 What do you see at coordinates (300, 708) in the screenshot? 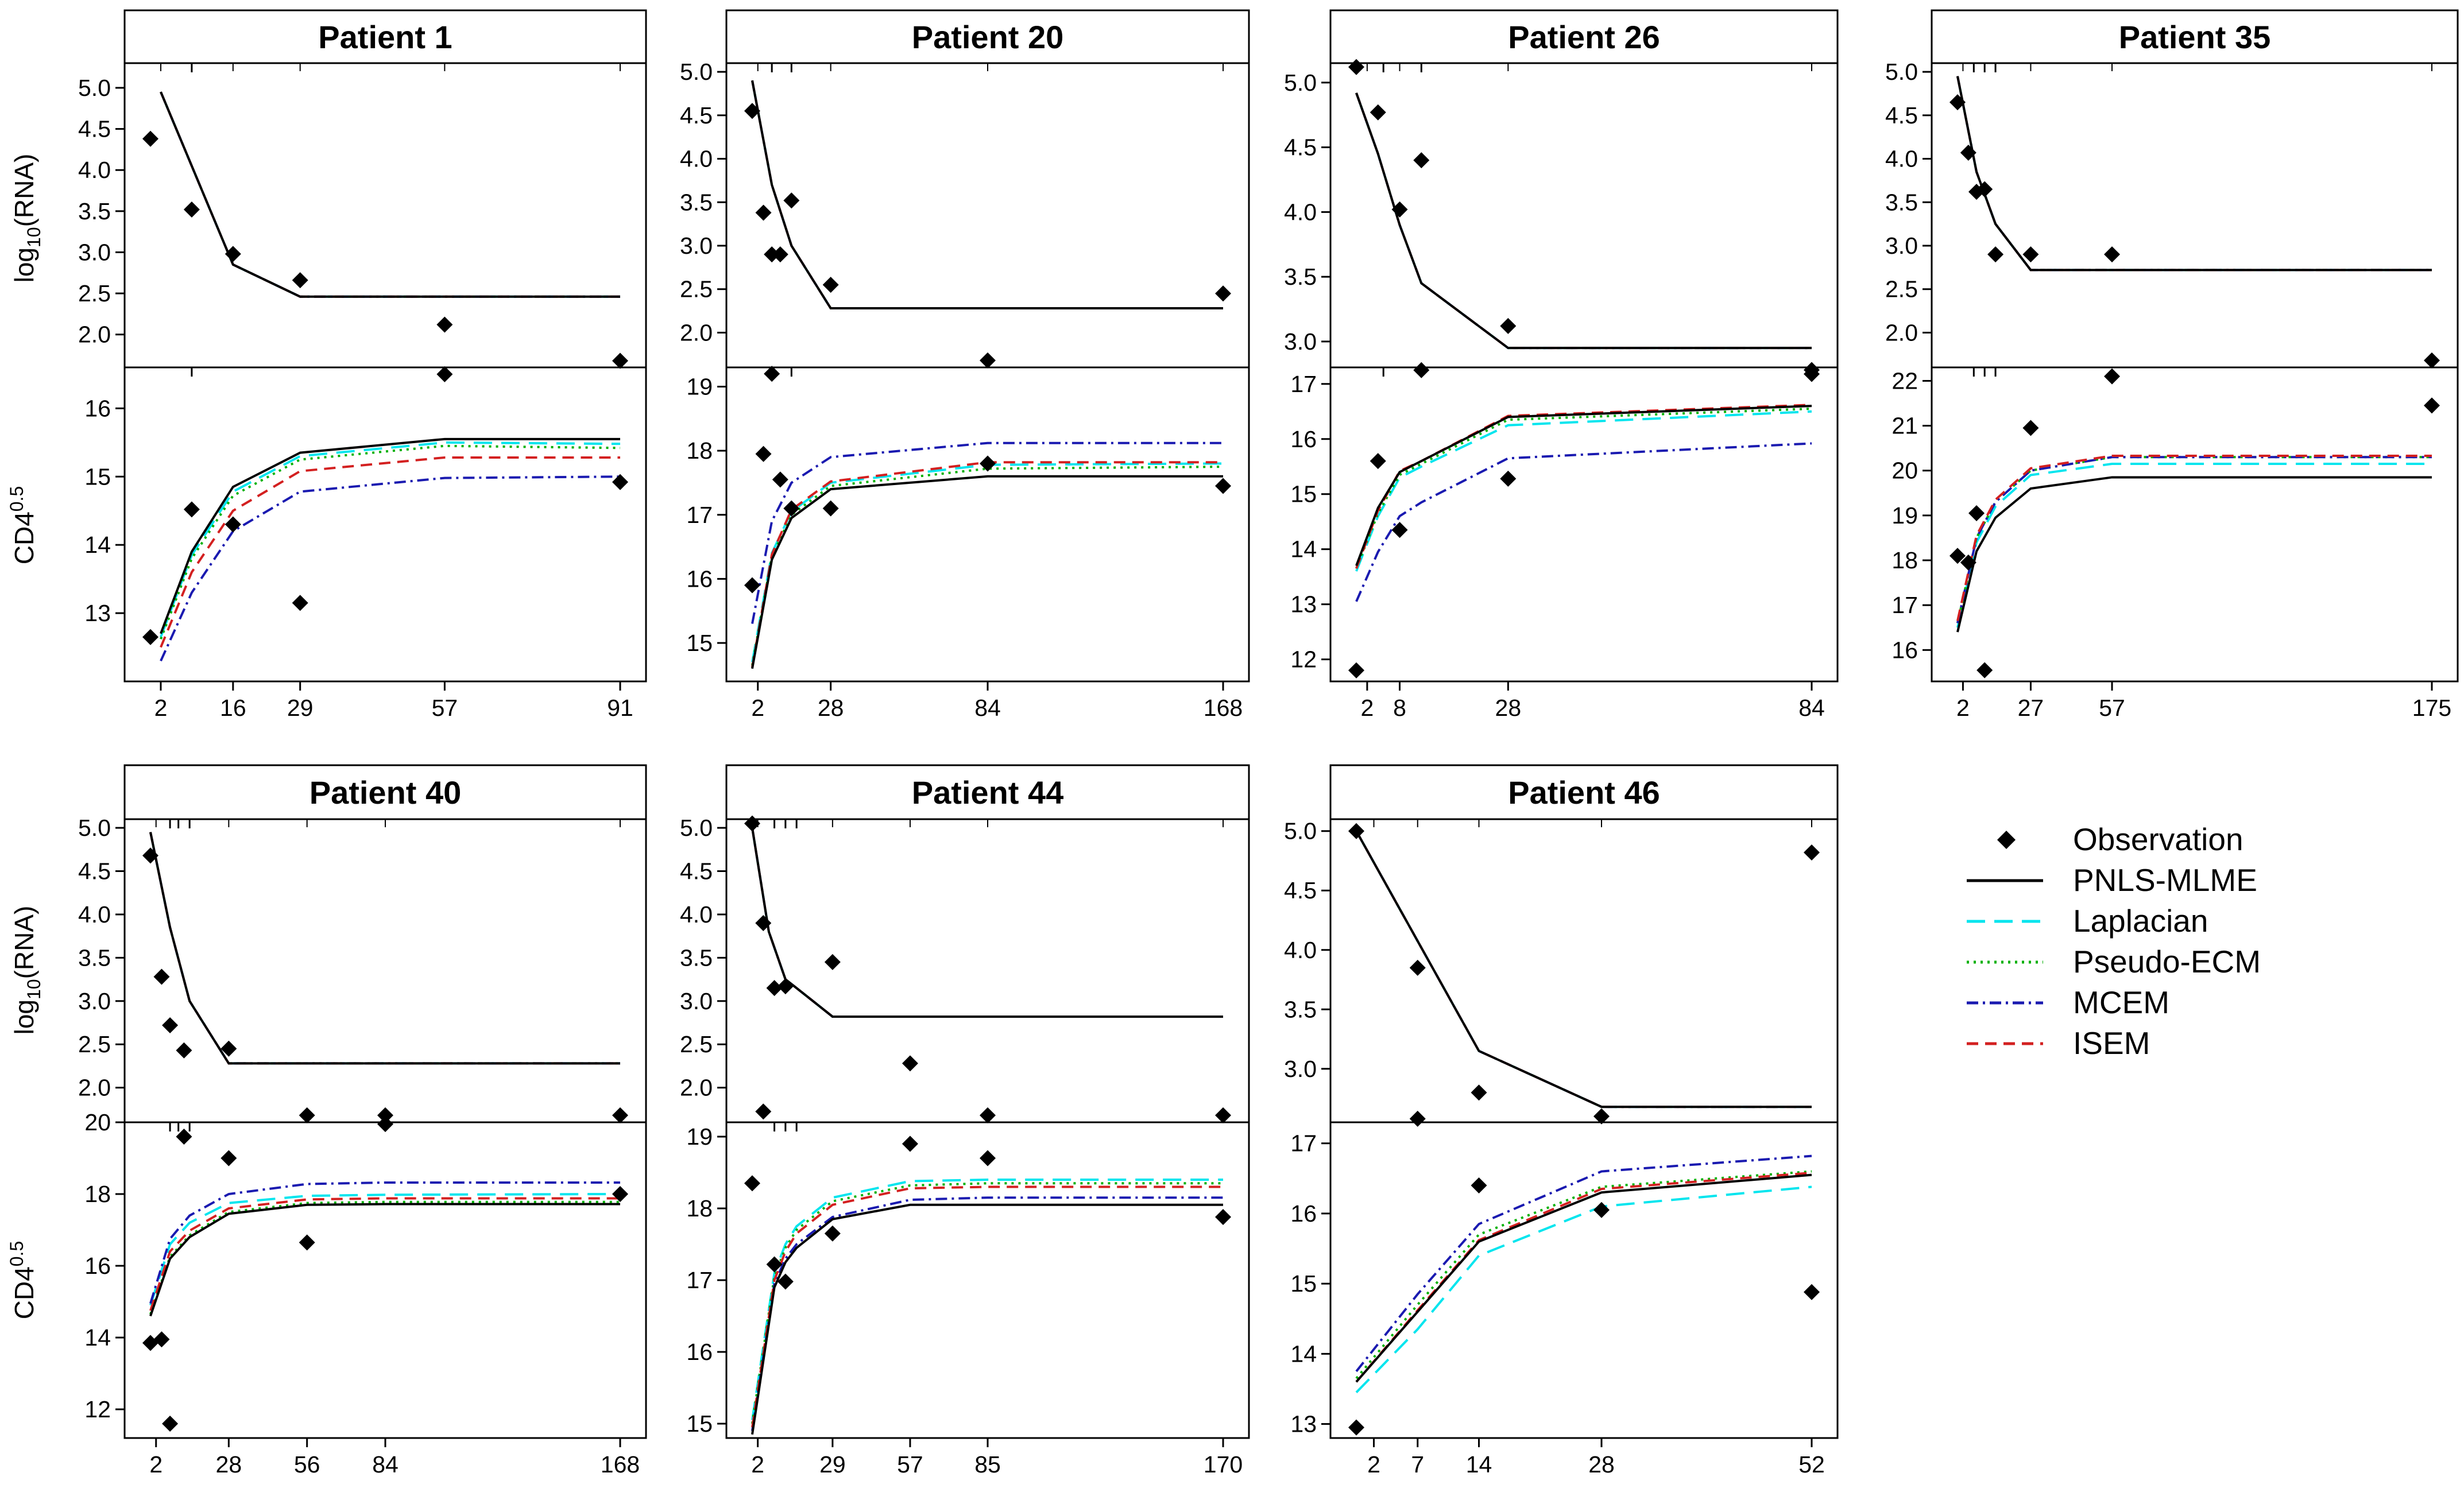
I see `x-tick-label: 29` at bounding box center [300, 708].